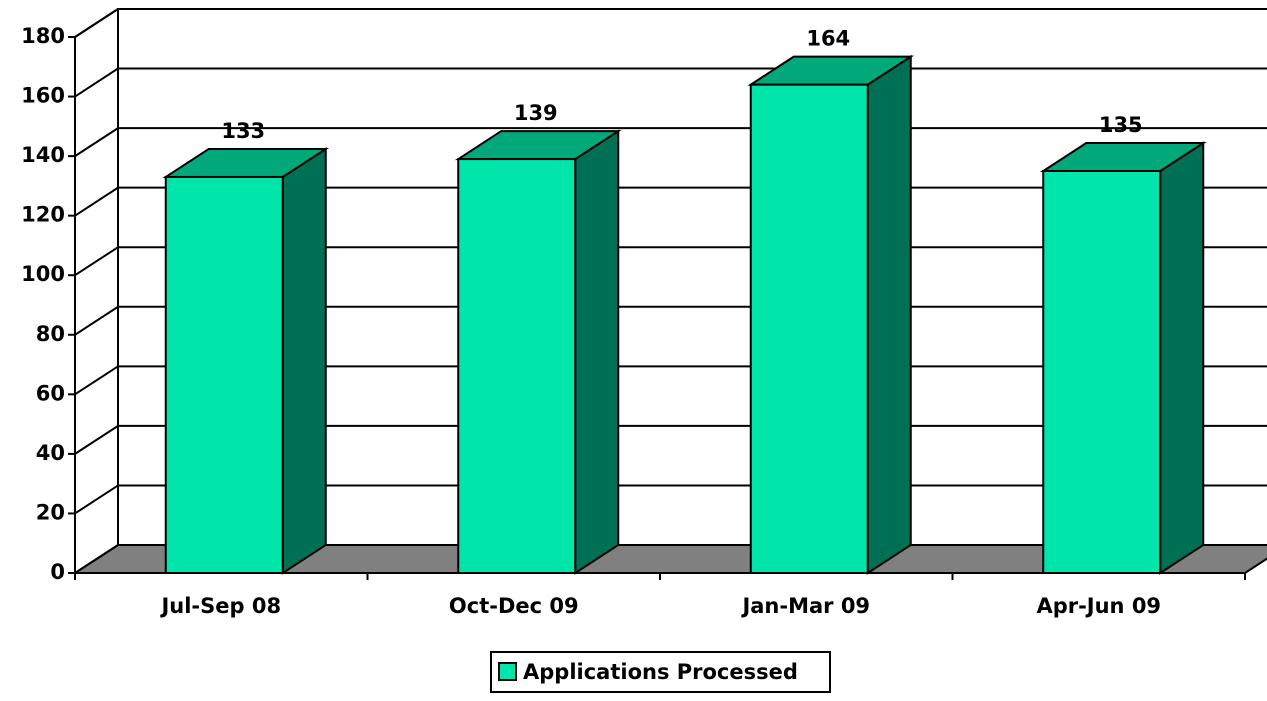 This screenshot has width=1267, height=701. I want to click on y-tick-label: 60, so click(50, 393).